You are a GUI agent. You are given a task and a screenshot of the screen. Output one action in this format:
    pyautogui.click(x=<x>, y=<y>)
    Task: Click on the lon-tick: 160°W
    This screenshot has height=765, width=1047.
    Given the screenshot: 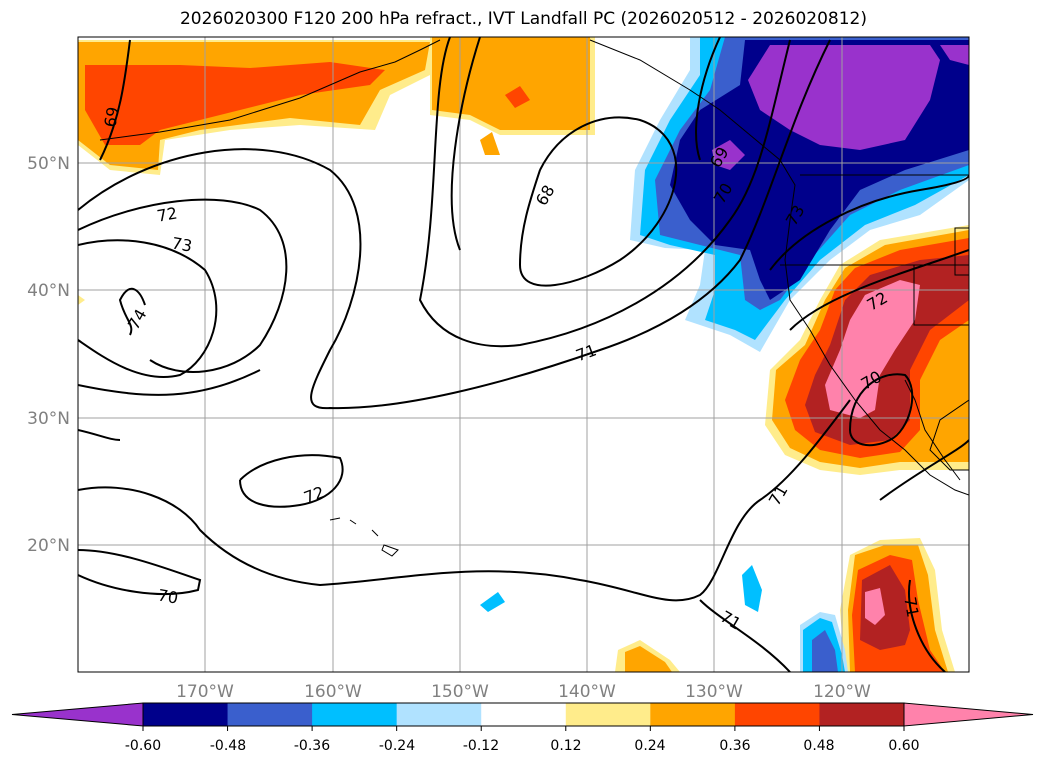 What is the action you would take?
    pyautogui.click(x=333, y=692)
    